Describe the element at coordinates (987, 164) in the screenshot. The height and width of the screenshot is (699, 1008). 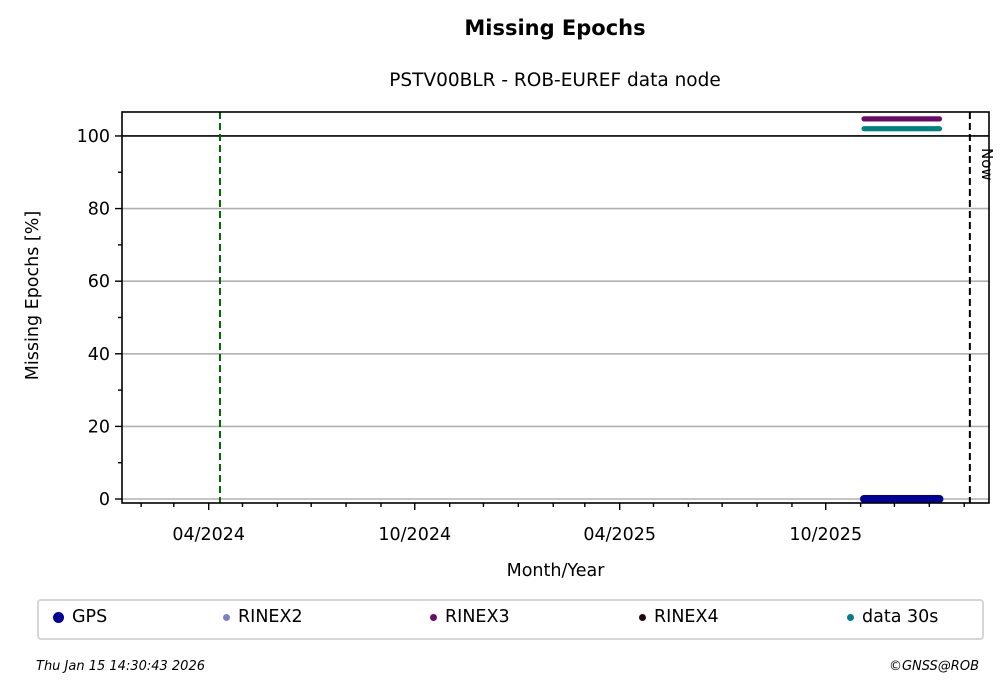
I see `now-label: Now` at that location.